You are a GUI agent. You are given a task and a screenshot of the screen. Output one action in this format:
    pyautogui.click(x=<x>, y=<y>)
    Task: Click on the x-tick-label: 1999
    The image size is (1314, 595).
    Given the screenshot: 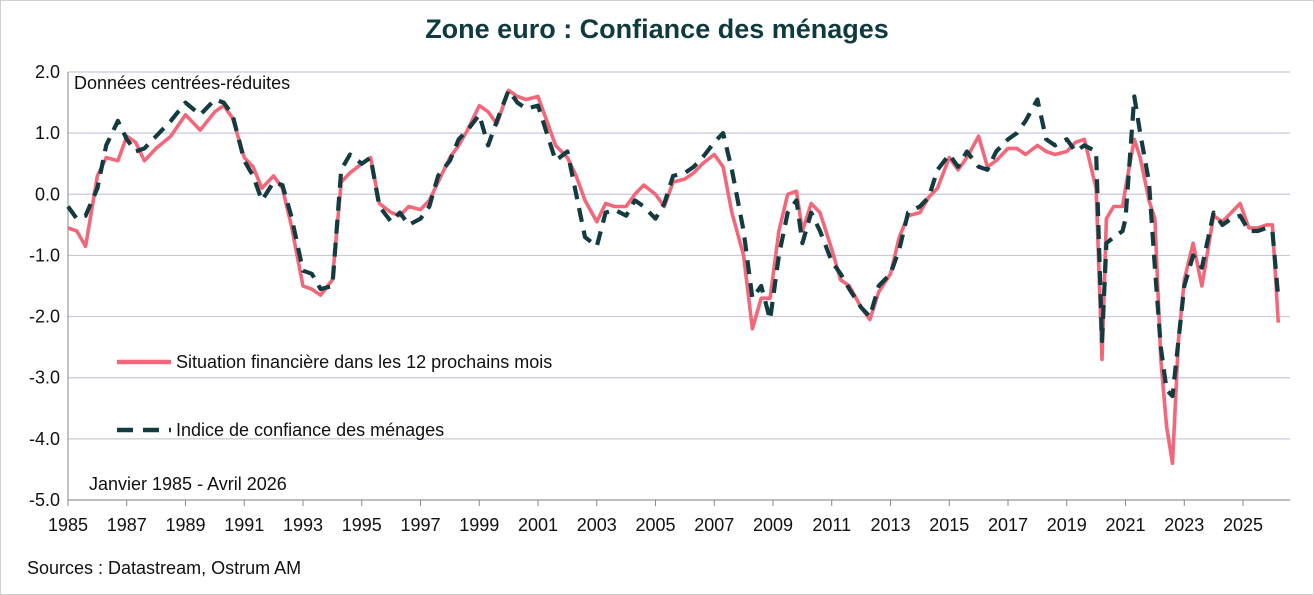 What is the action you would take?
    pyautogui.click(x=479, y=525)
    